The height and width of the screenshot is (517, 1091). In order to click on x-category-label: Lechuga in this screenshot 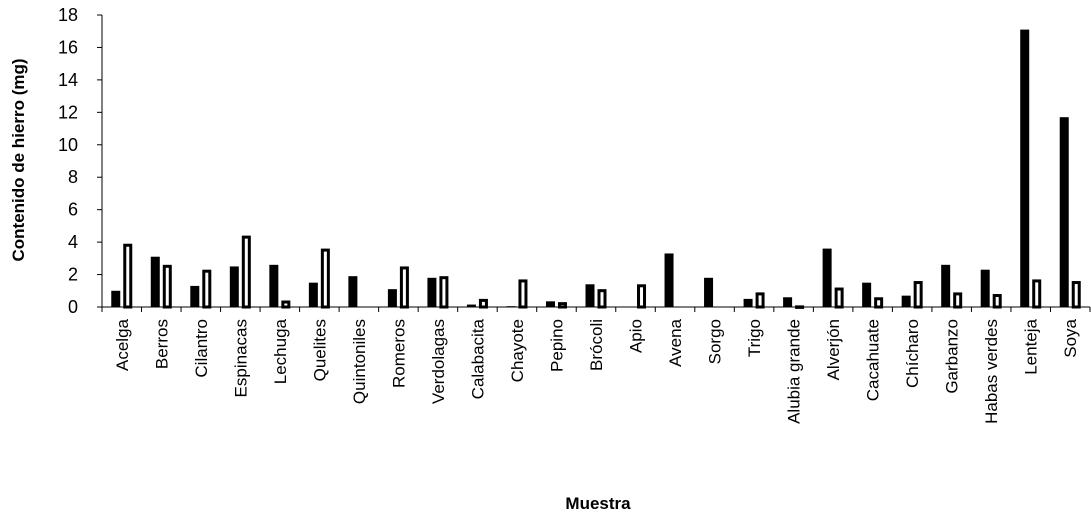, I will do `click(280, 351)`.